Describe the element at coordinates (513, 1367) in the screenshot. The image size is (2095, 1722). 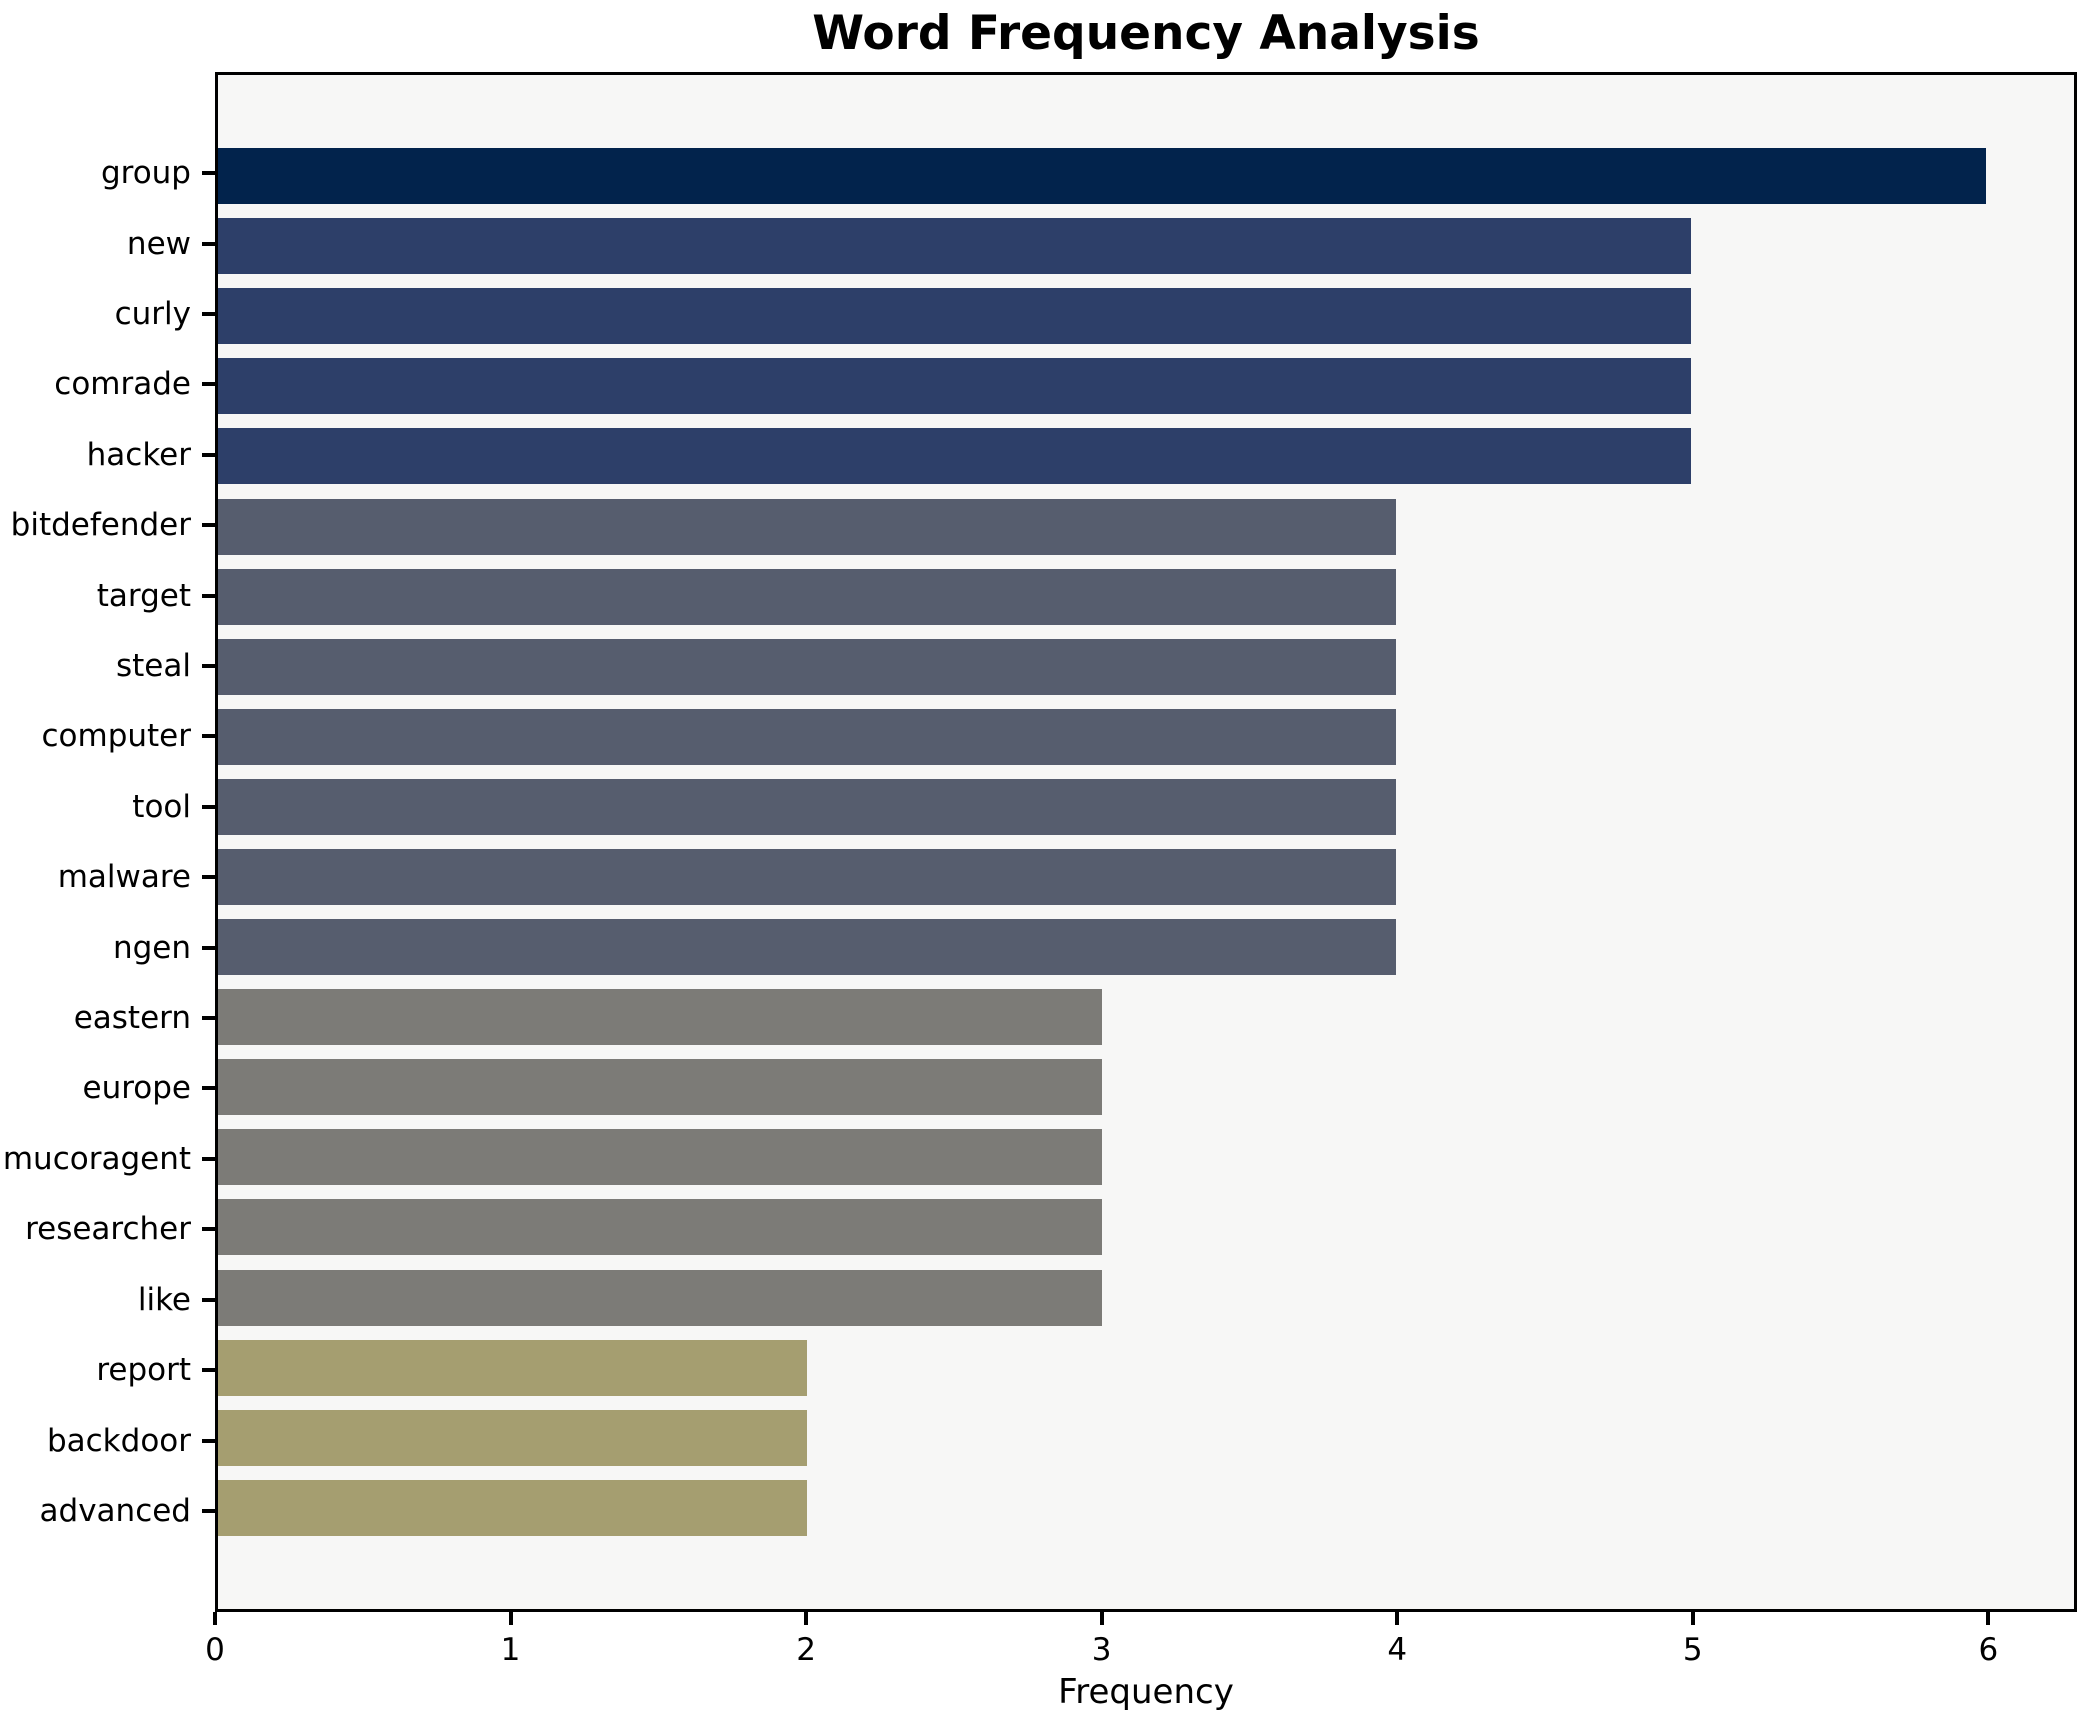
I see `bar-report` at that location.